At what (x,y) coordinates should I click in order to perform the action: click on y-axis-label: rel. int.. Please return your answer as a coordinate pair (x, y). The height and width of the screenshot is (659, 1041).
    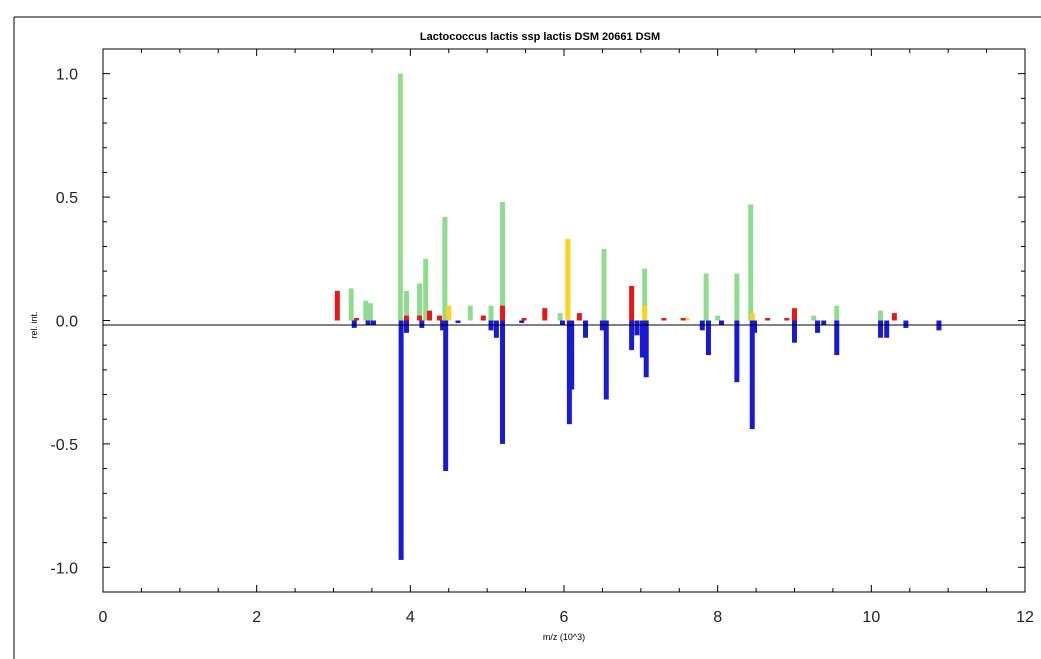
    Looking at the image, I should click on (34, 324).